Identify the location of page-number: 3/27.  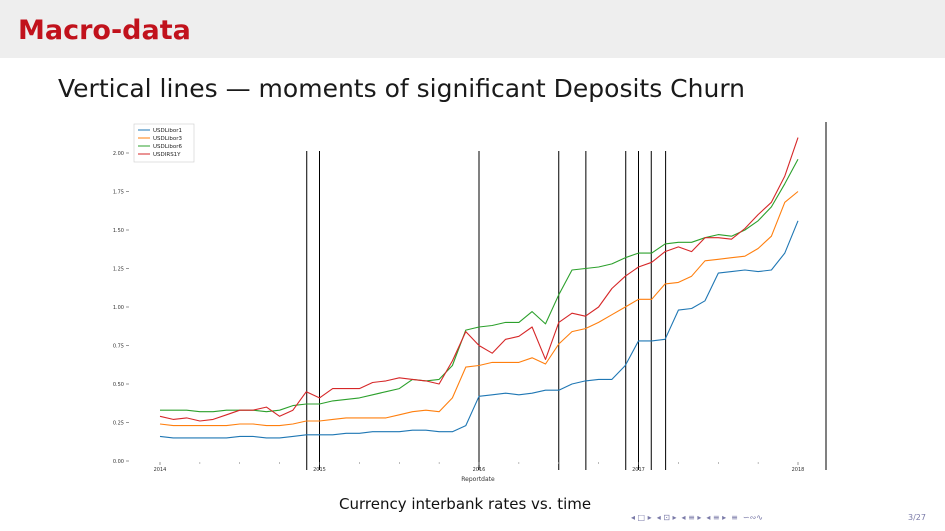
(917, 517).